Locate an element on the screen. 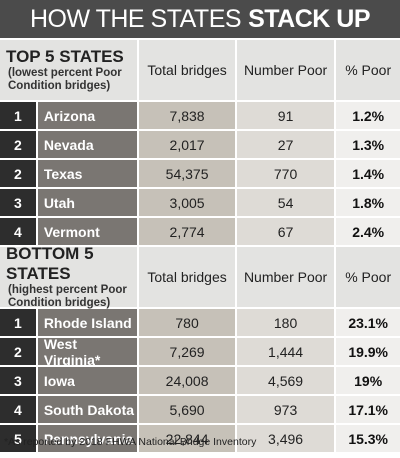 The width and height of the screenshot is (400, 458). section-heading: BOTTOM 5 STATES is located at coordinates (50, 263).